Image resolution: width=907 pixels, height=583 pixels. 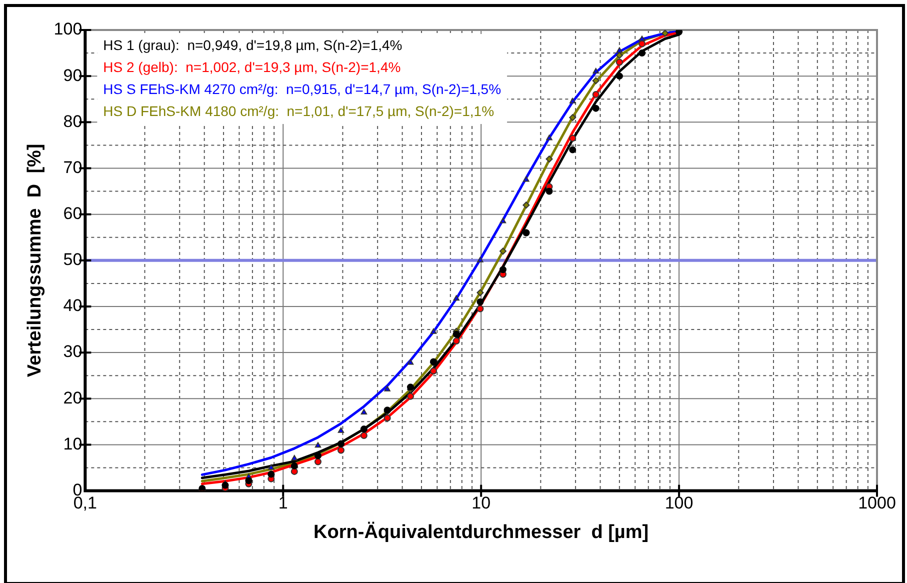 I want to click on y-tick-label: 50, so click(x=72, y=260).